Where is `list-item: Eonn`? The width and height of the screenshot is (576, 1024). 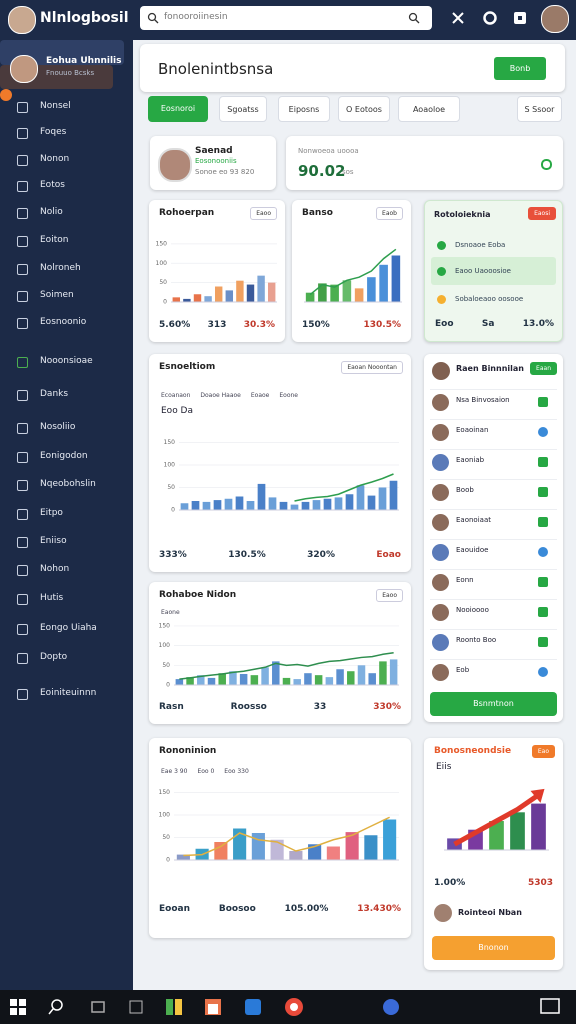
list-item: Eonn is located at coordinates (465, 580).